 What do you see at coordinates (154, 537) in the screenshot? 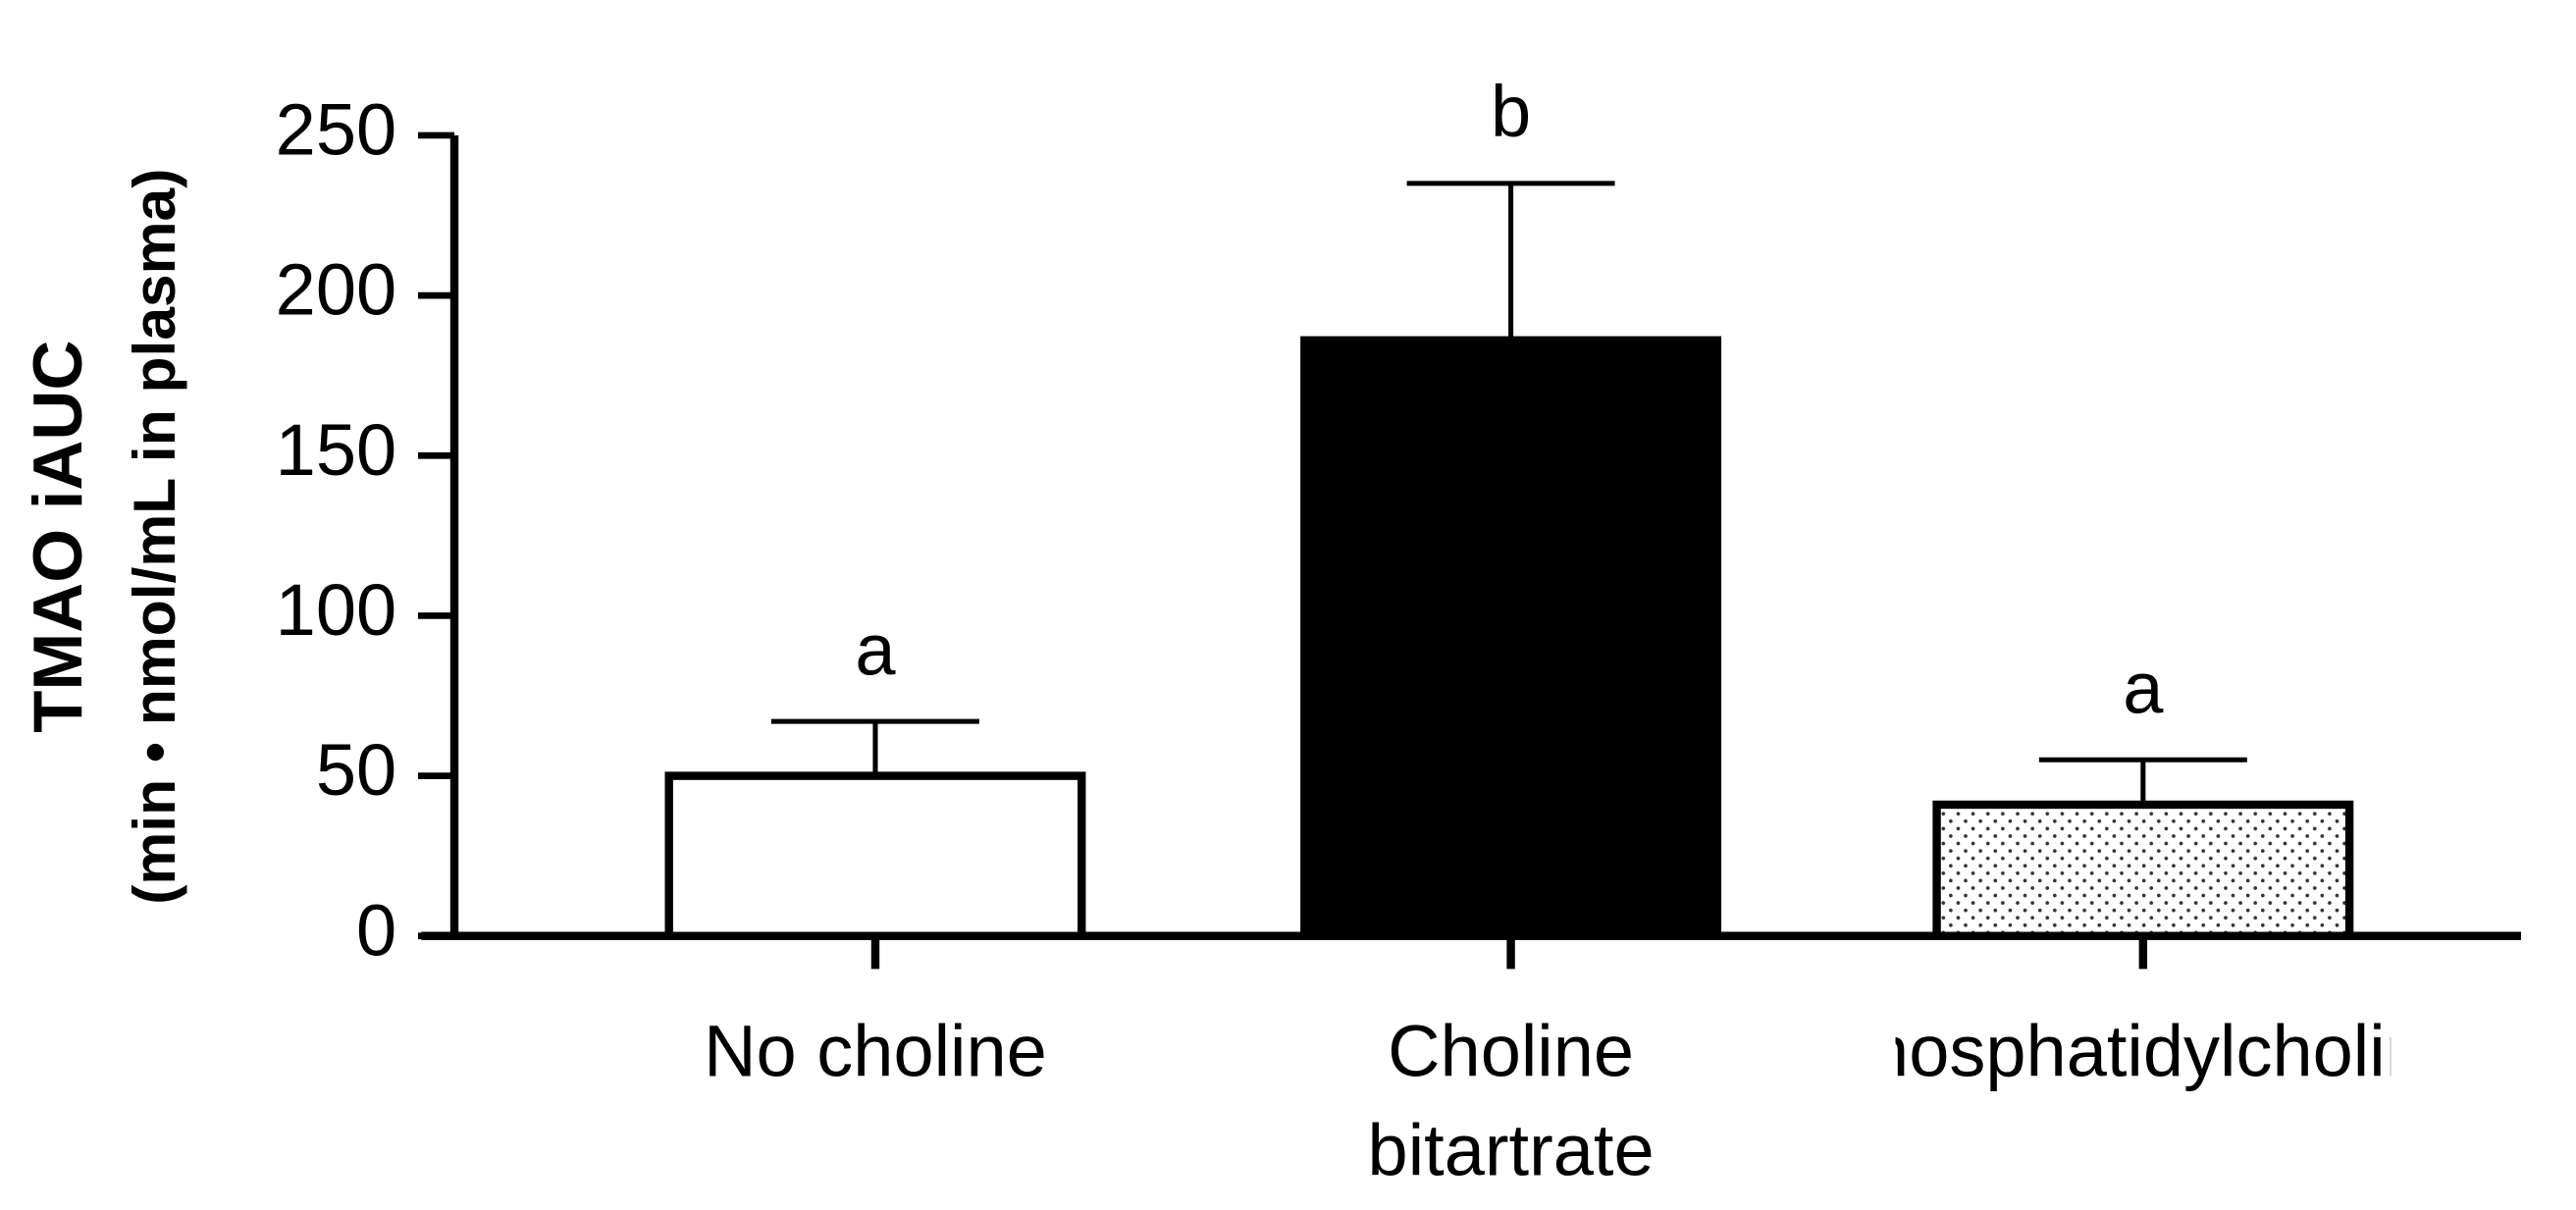
I see `y-axis-subtitle: (min • nmol/mL in plasma)` at bounding box center [154, 537].